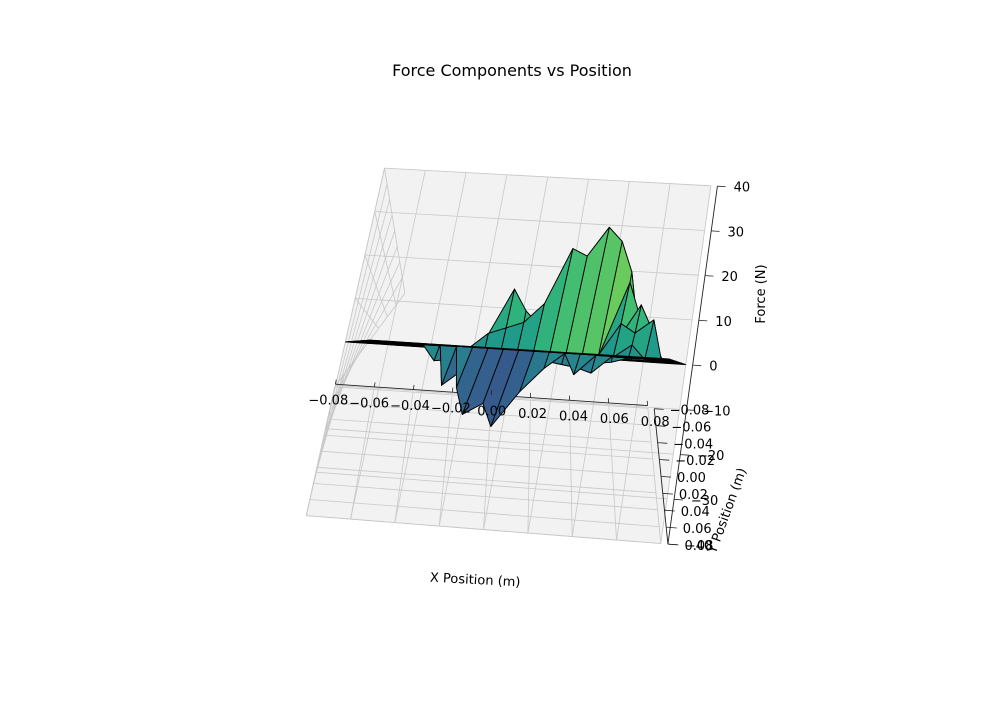  I want to click on z-tick-label: 20, so click(729, 277).